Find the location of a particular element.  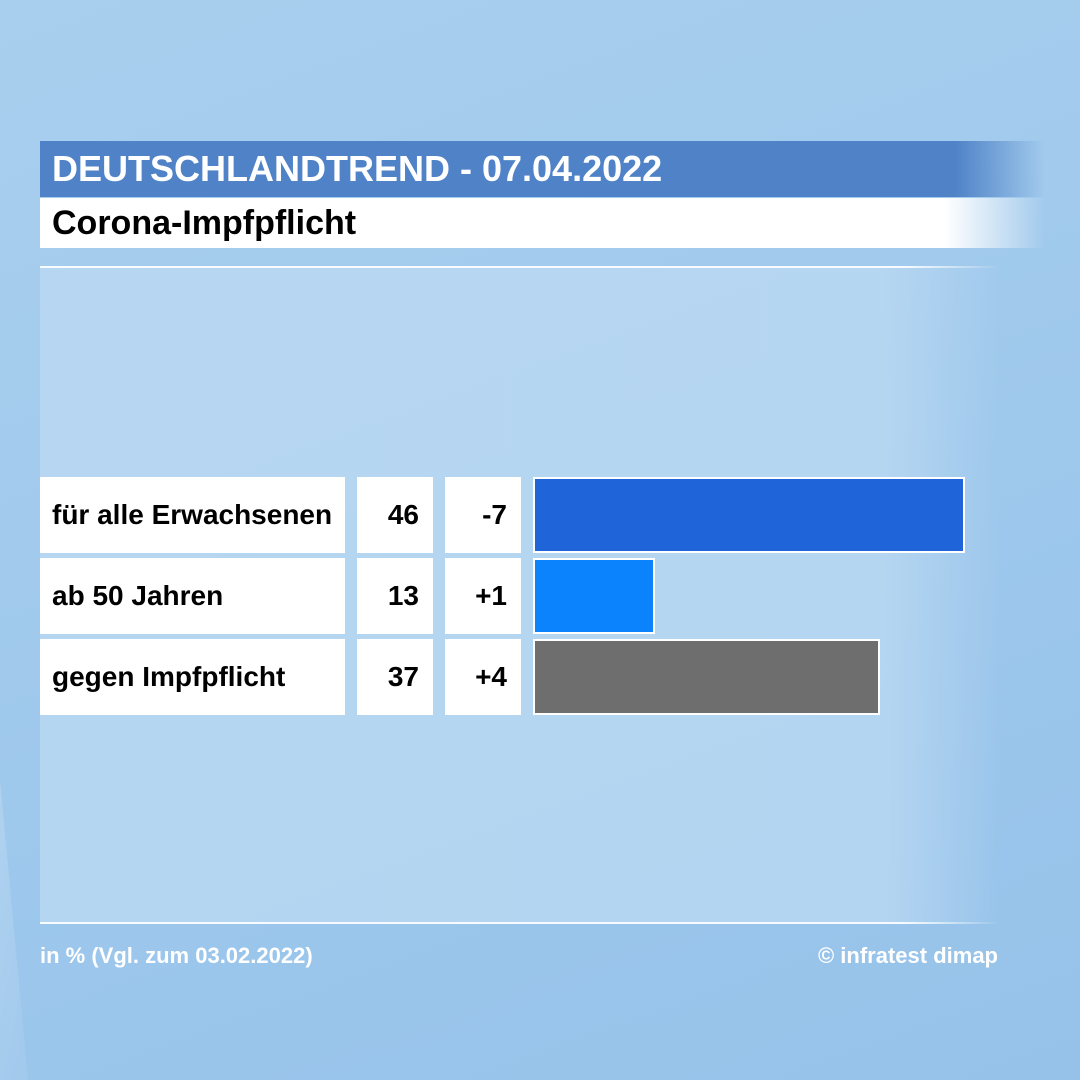

value-label: 13 is located at coordinates (395, 596).